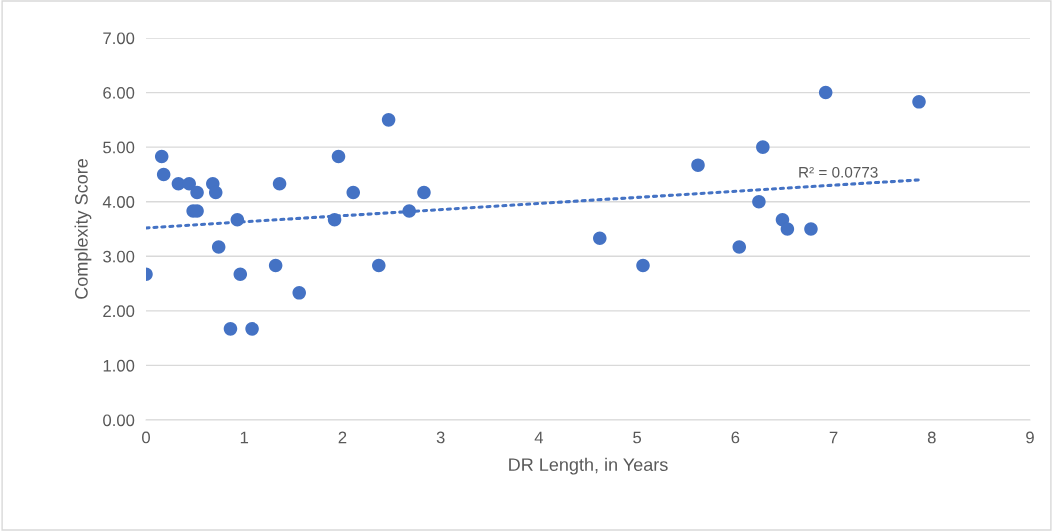 Image resolution: width=1053 pixels, height=531 pixels. Describe the element at coordinates (119, 256) in the screenshot. I see `y-tick-label: 3.00` at that location.